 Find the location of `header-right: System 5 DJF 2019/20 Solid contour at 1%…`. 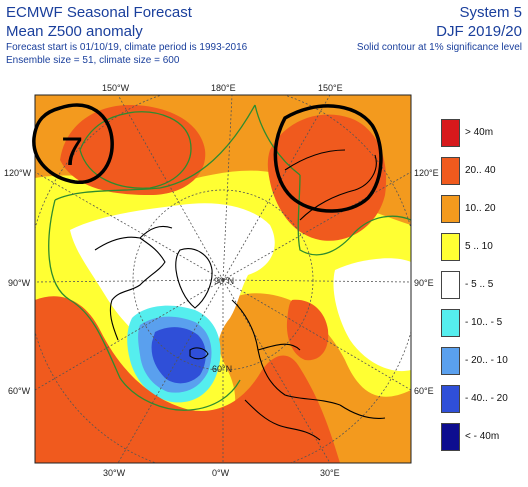

header-right: System 5 DJF 2019/20 Solid contour at 1%… is located at coordinates (439, 29).